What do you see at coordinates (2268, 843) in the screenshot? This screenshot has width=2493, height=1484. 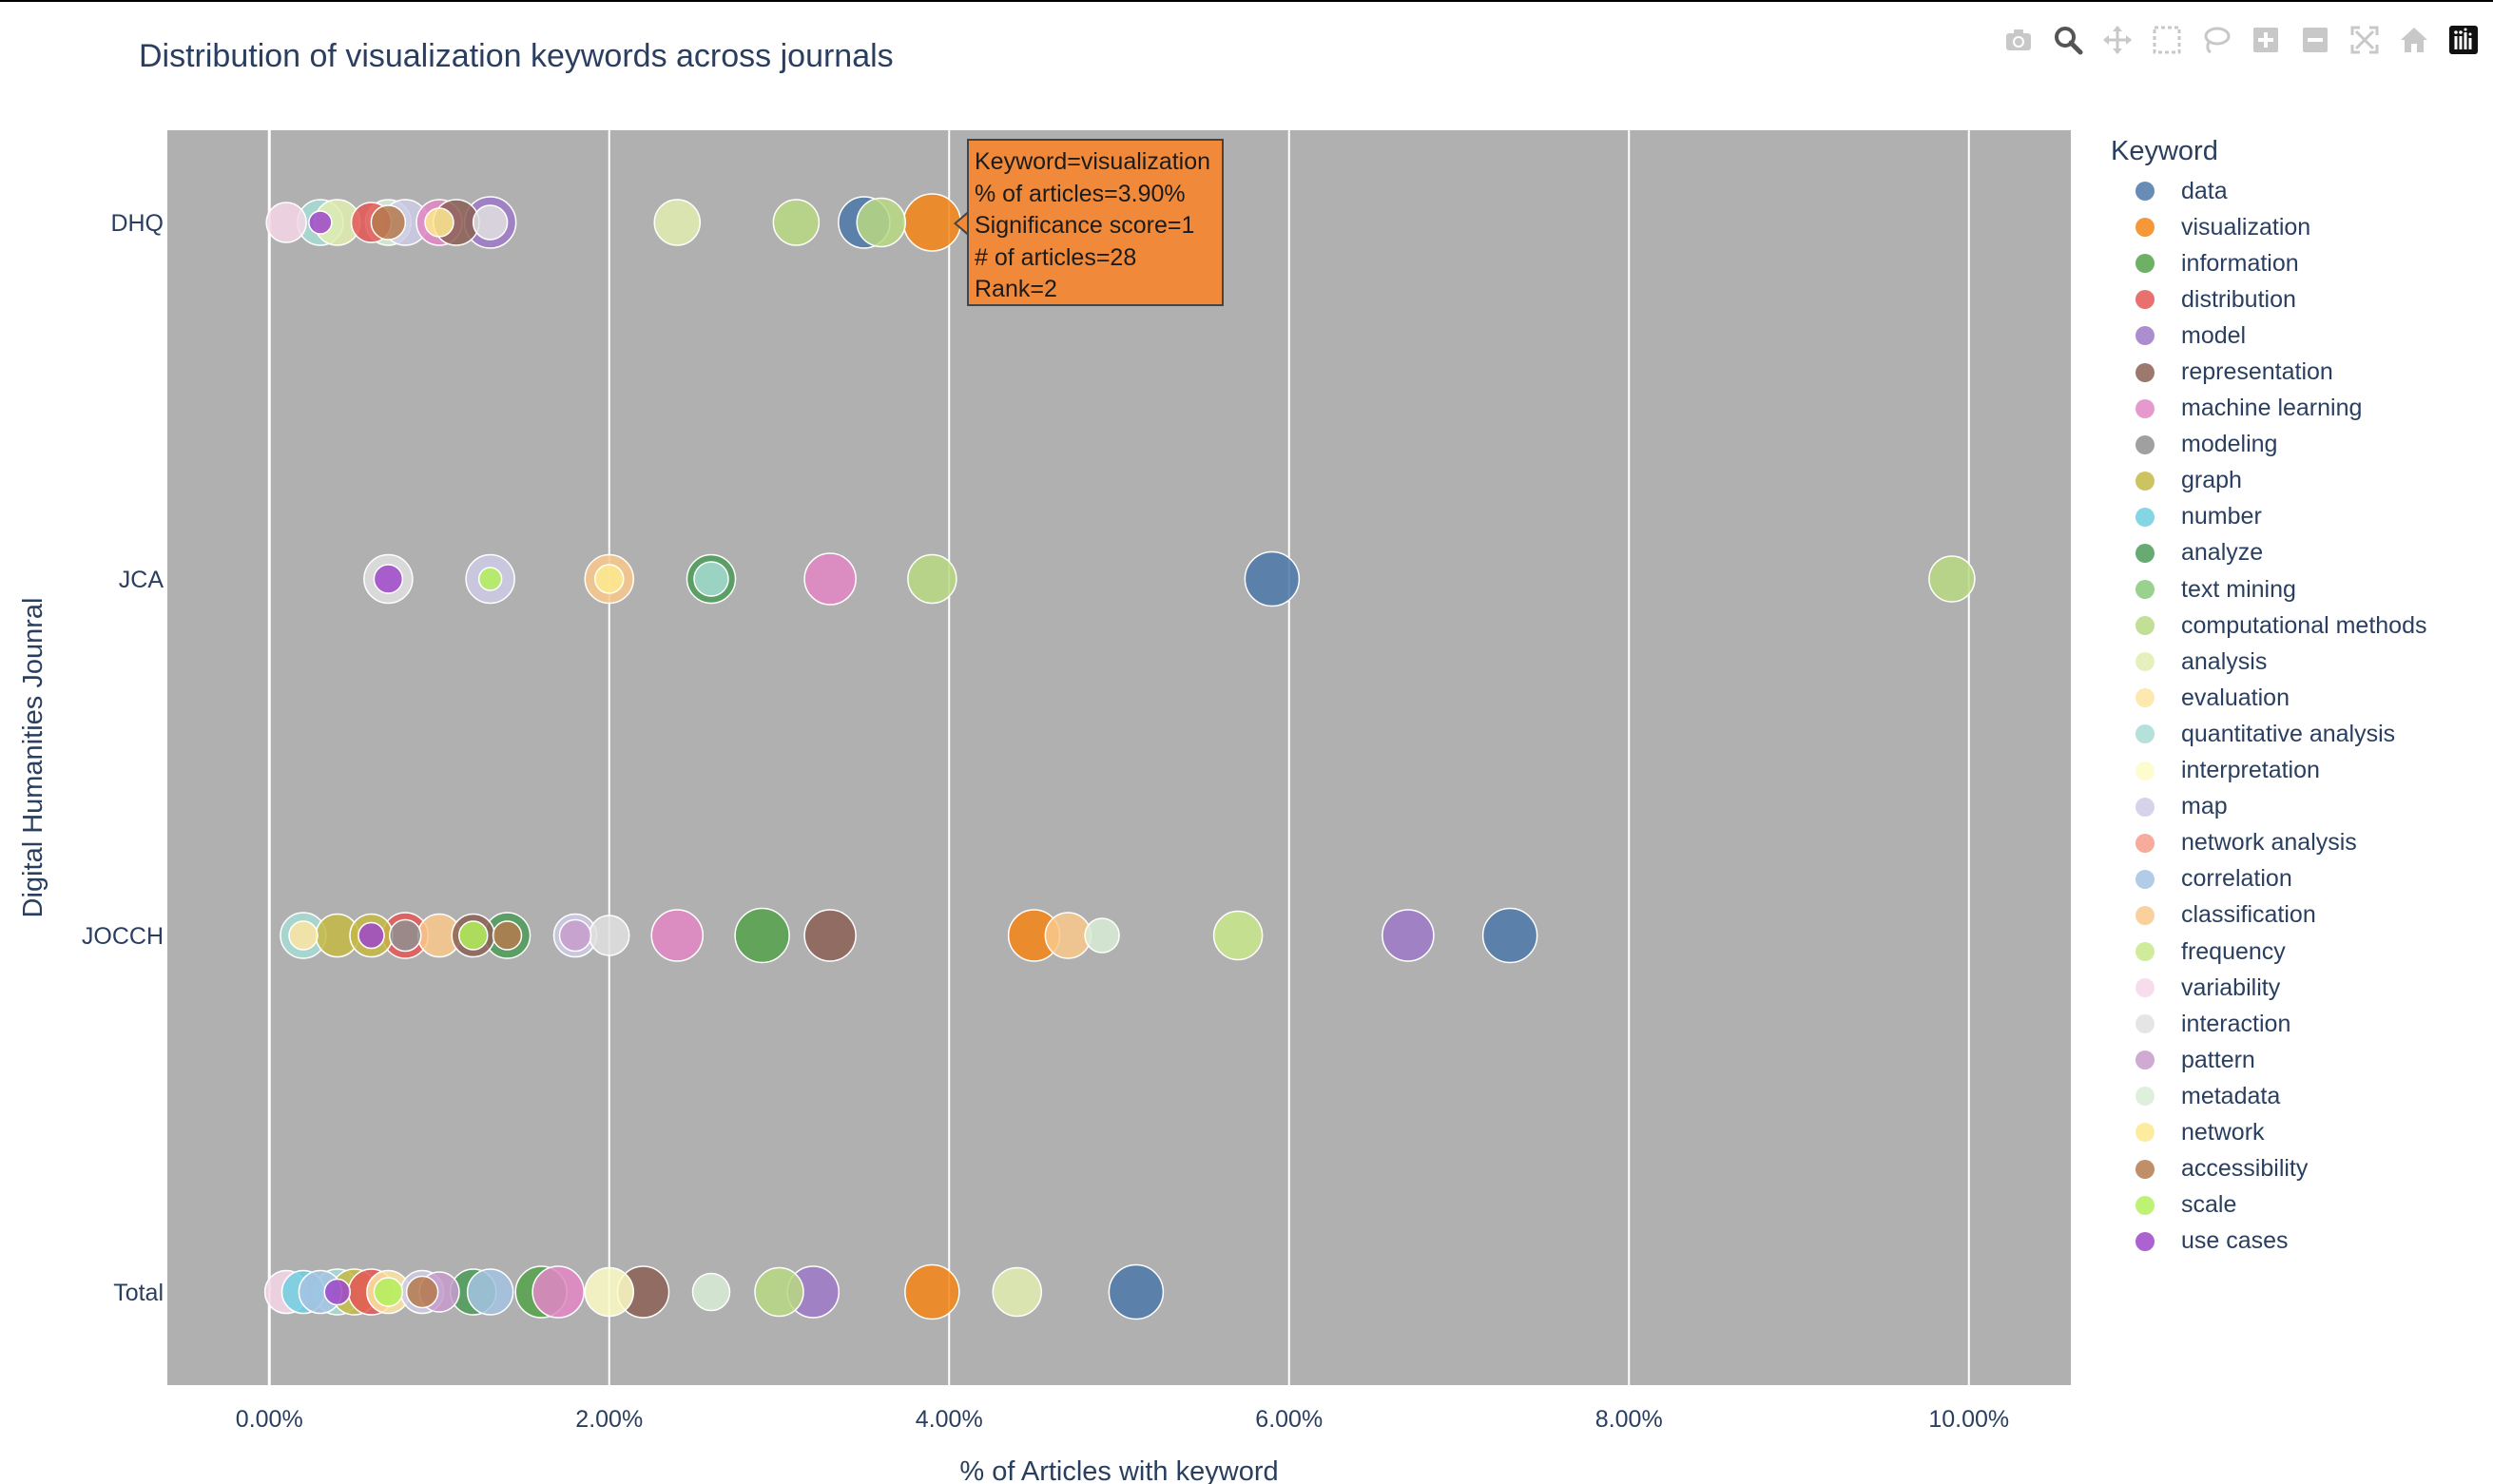 I see `legend-item: network analysis` at bounding box center [2268, 843].